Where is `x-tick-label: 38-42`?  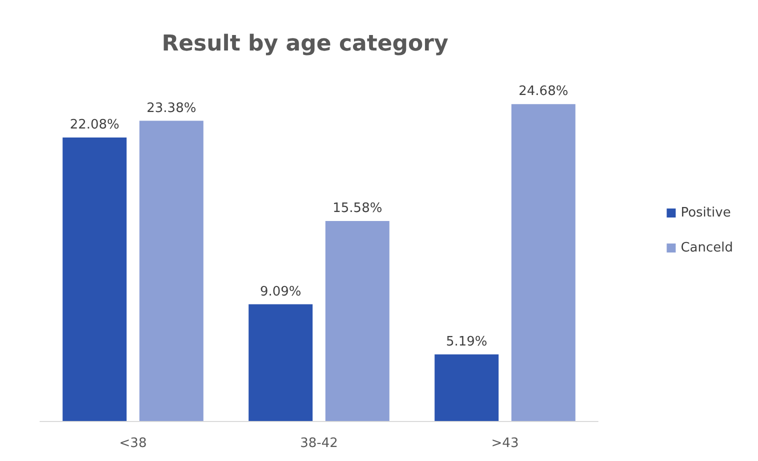
x-tick-label: 38-42 is located at coordinates (319, 443).